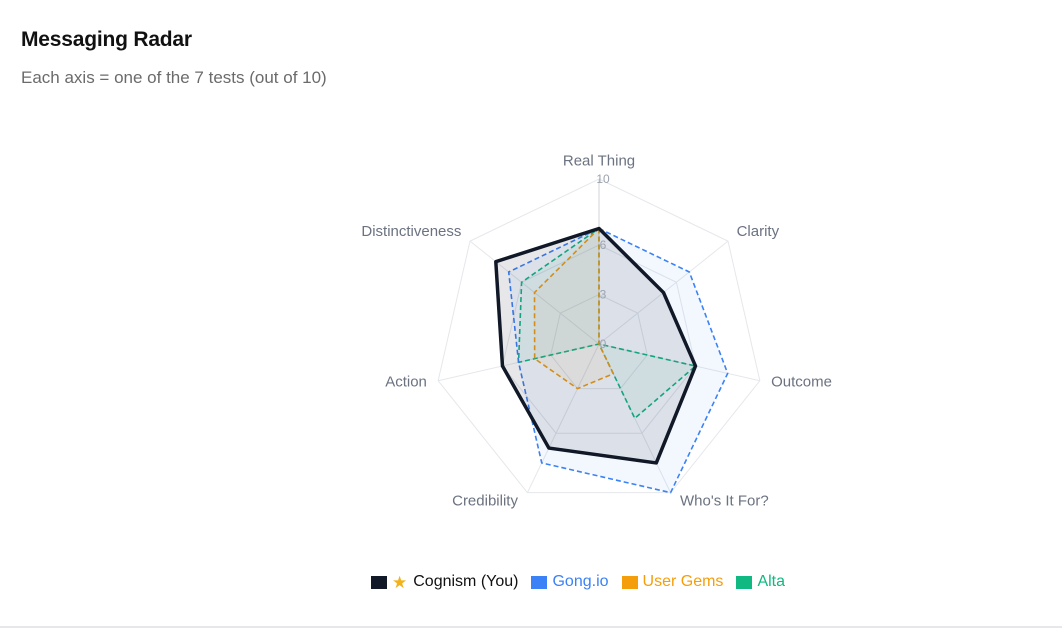  What do you see at coordinates (400, 582) in the screenshot?
I see `star-icon: ★` at bounding box center [400, 582].